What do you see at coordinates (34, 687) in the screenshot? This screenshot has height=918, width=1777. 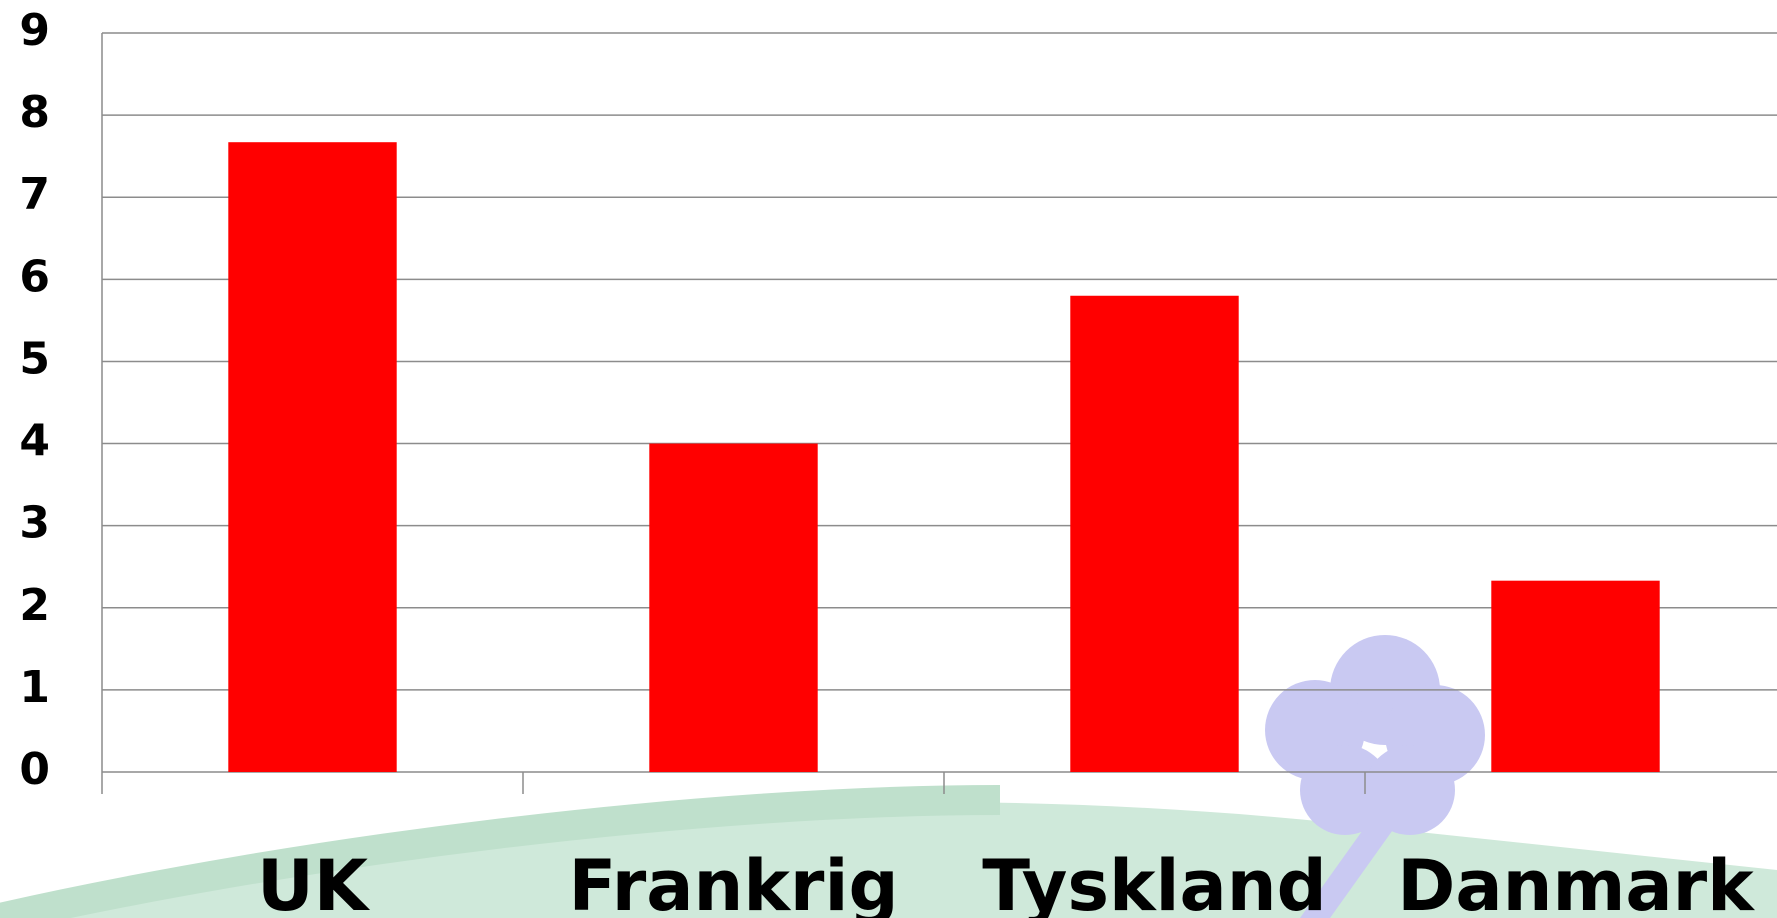 I see `y-tick-label: 1` at bounding box center [34, 687].